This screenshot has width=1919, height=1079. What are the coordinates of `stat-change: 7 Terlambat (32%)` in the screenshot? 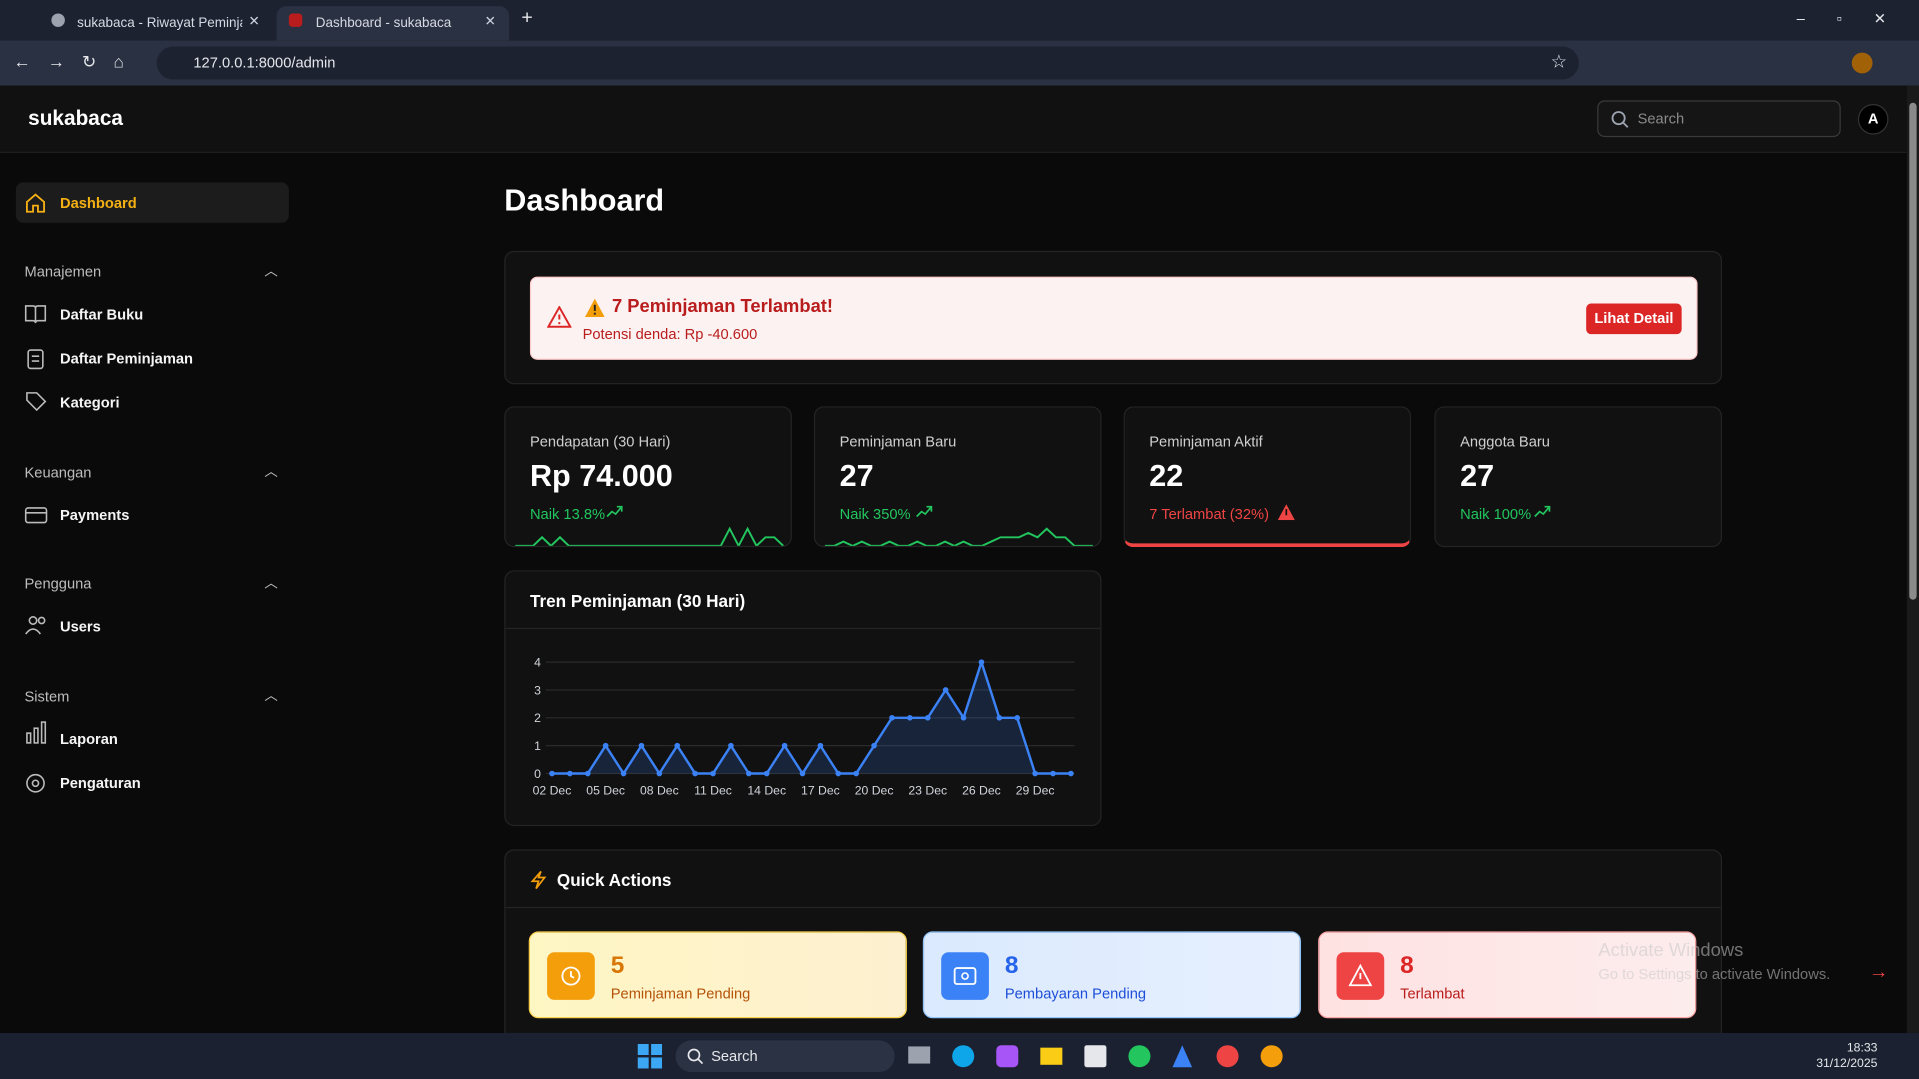 It's located at (1209, 514).